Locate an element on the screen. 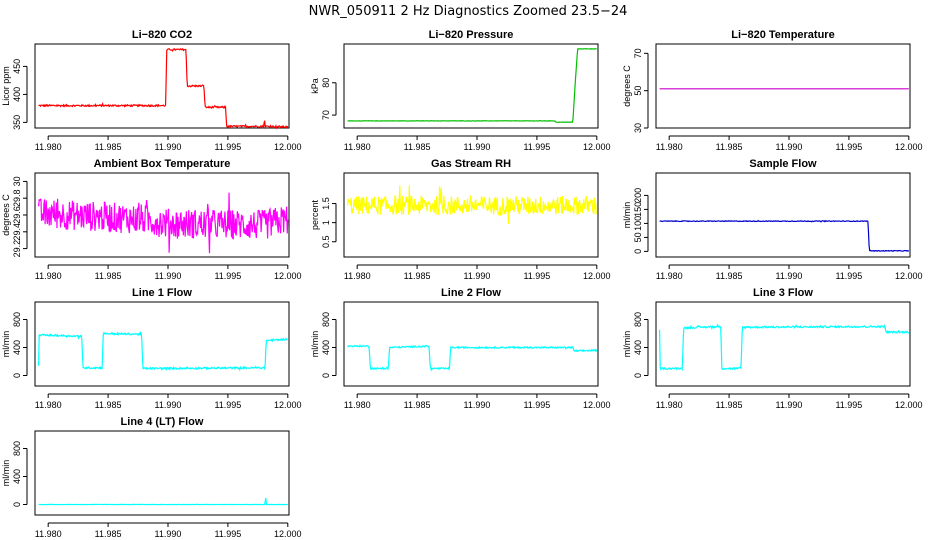 Image resolution: width=936 pixels, height=540 pixels. panel-title: Line 1 Flow is located at coordinates (162, 293).